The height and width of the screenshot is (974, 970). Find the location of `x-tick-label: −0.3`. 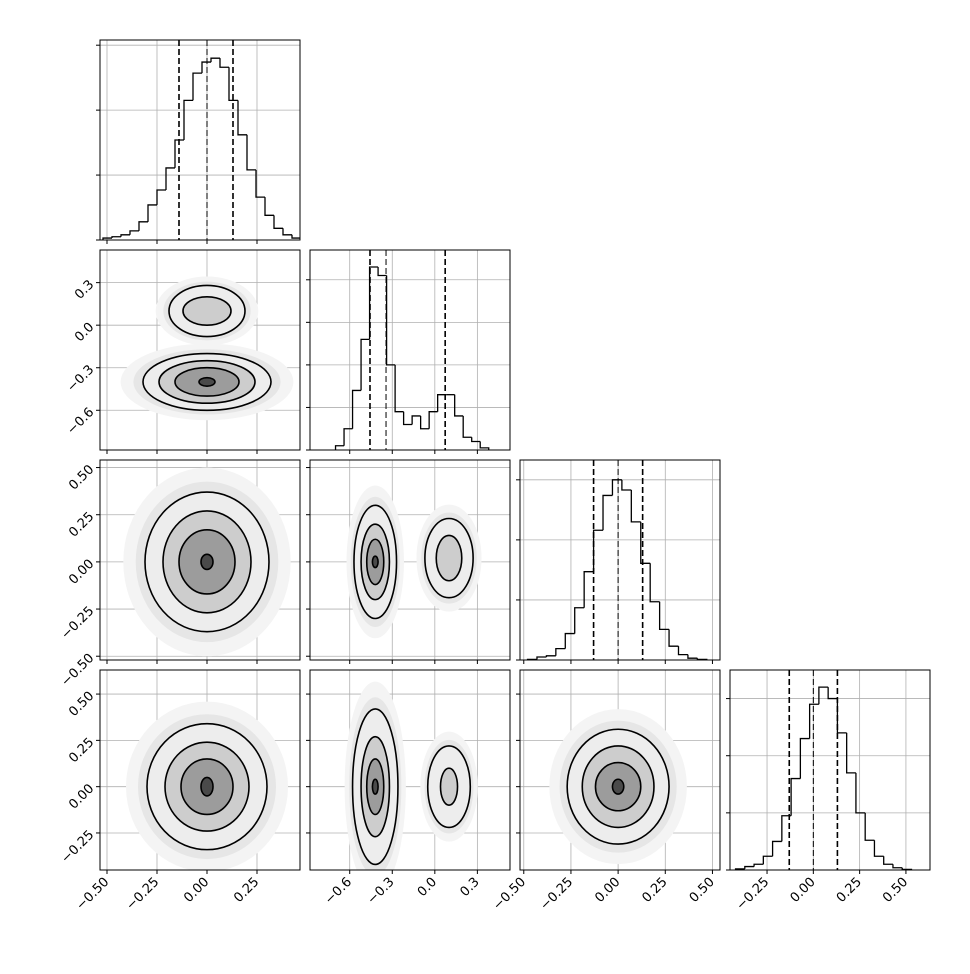

x-tick-label: −0.3 is located at coordinates (381, 891).